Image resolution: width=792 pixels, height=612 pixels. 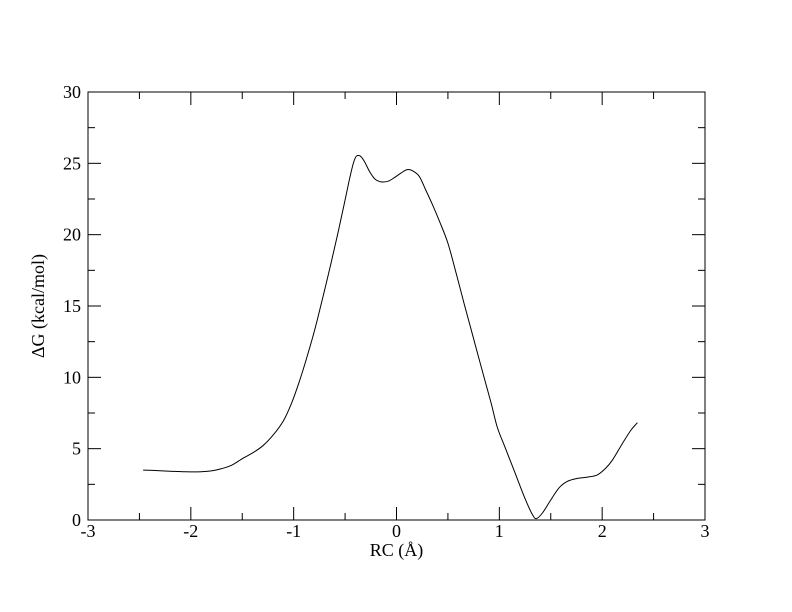 I want to click on x-tick-label: -3, so click(x=88, y=531).